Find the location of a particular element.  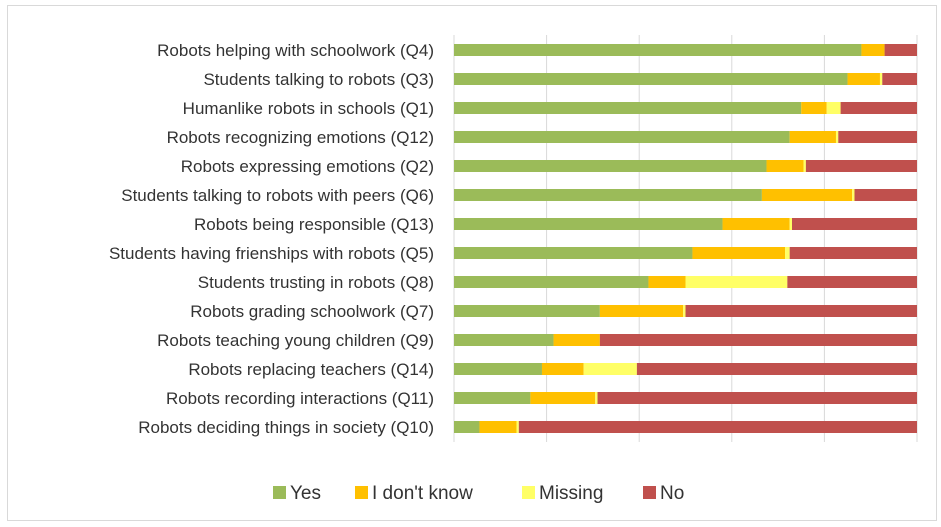

category-label: Robots grading schoolwork (Q7) is located at coordinates (312, 311).